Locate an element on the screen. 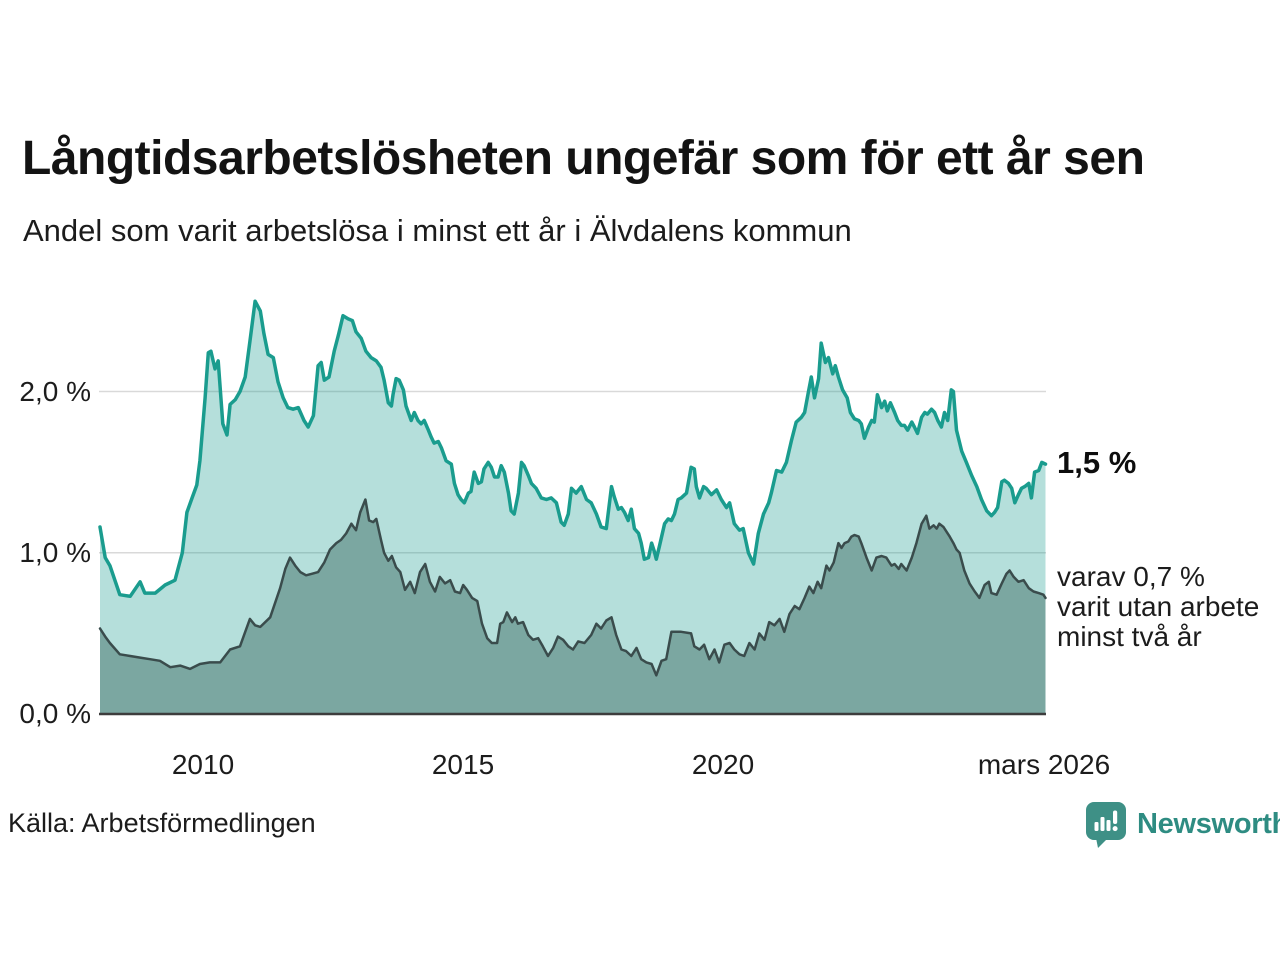  x-axis-tick-label: 2020 is located at coordinates (723, 764).